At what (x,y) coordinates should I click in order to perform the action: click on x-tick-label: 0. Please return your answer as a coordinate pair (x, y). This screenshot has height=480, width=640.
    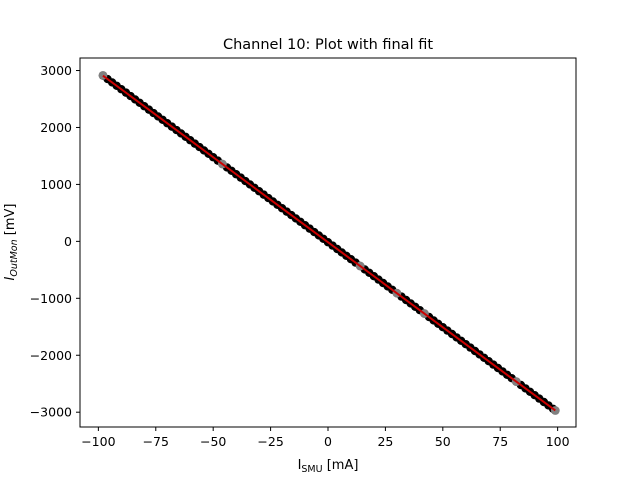
    Looking at the image, I should click on (328, 441).